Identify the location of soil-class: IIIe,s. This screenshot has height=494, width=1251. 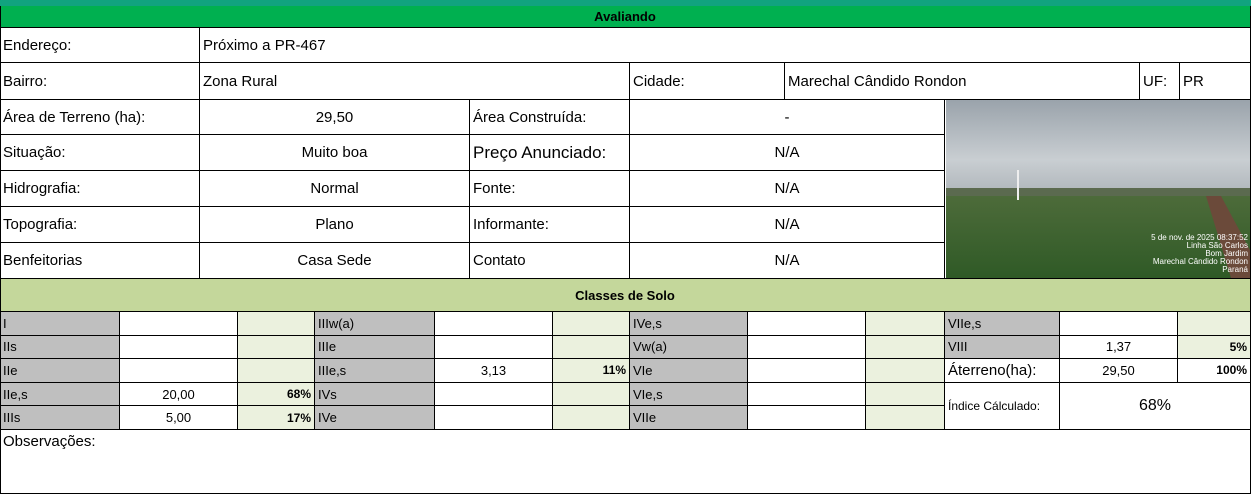
(375, 371).